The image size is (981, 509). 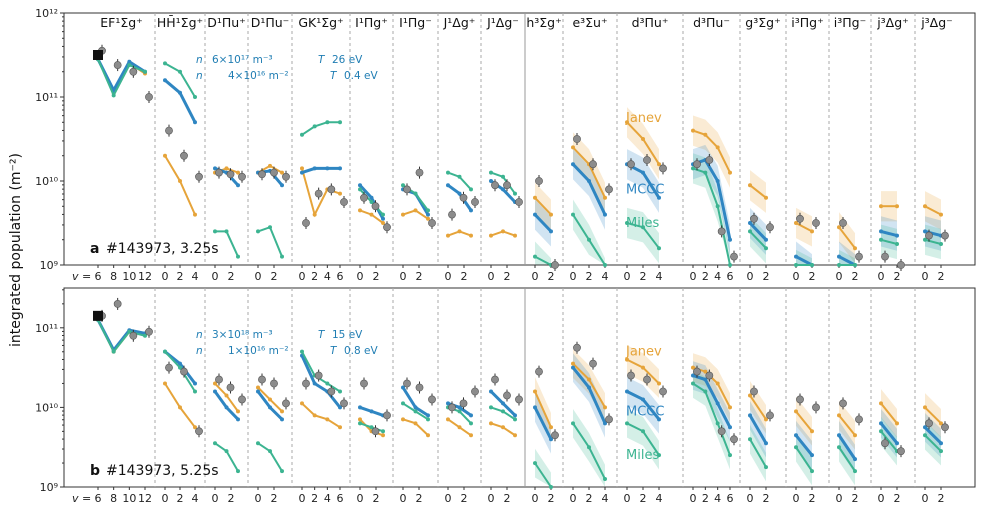 I want to click on series-label-janev: Janev, so click(x=643, y=352).